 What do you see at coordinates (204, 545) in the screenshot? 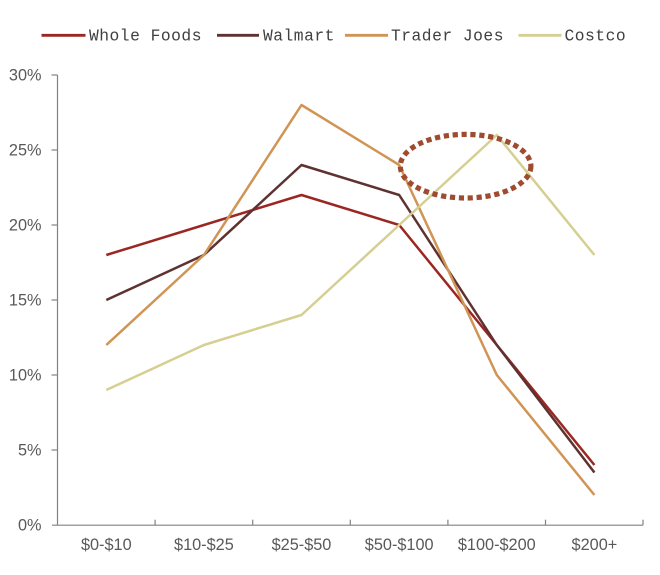
I see `svg-text: $10-$25` at bounding box center [204, 545].